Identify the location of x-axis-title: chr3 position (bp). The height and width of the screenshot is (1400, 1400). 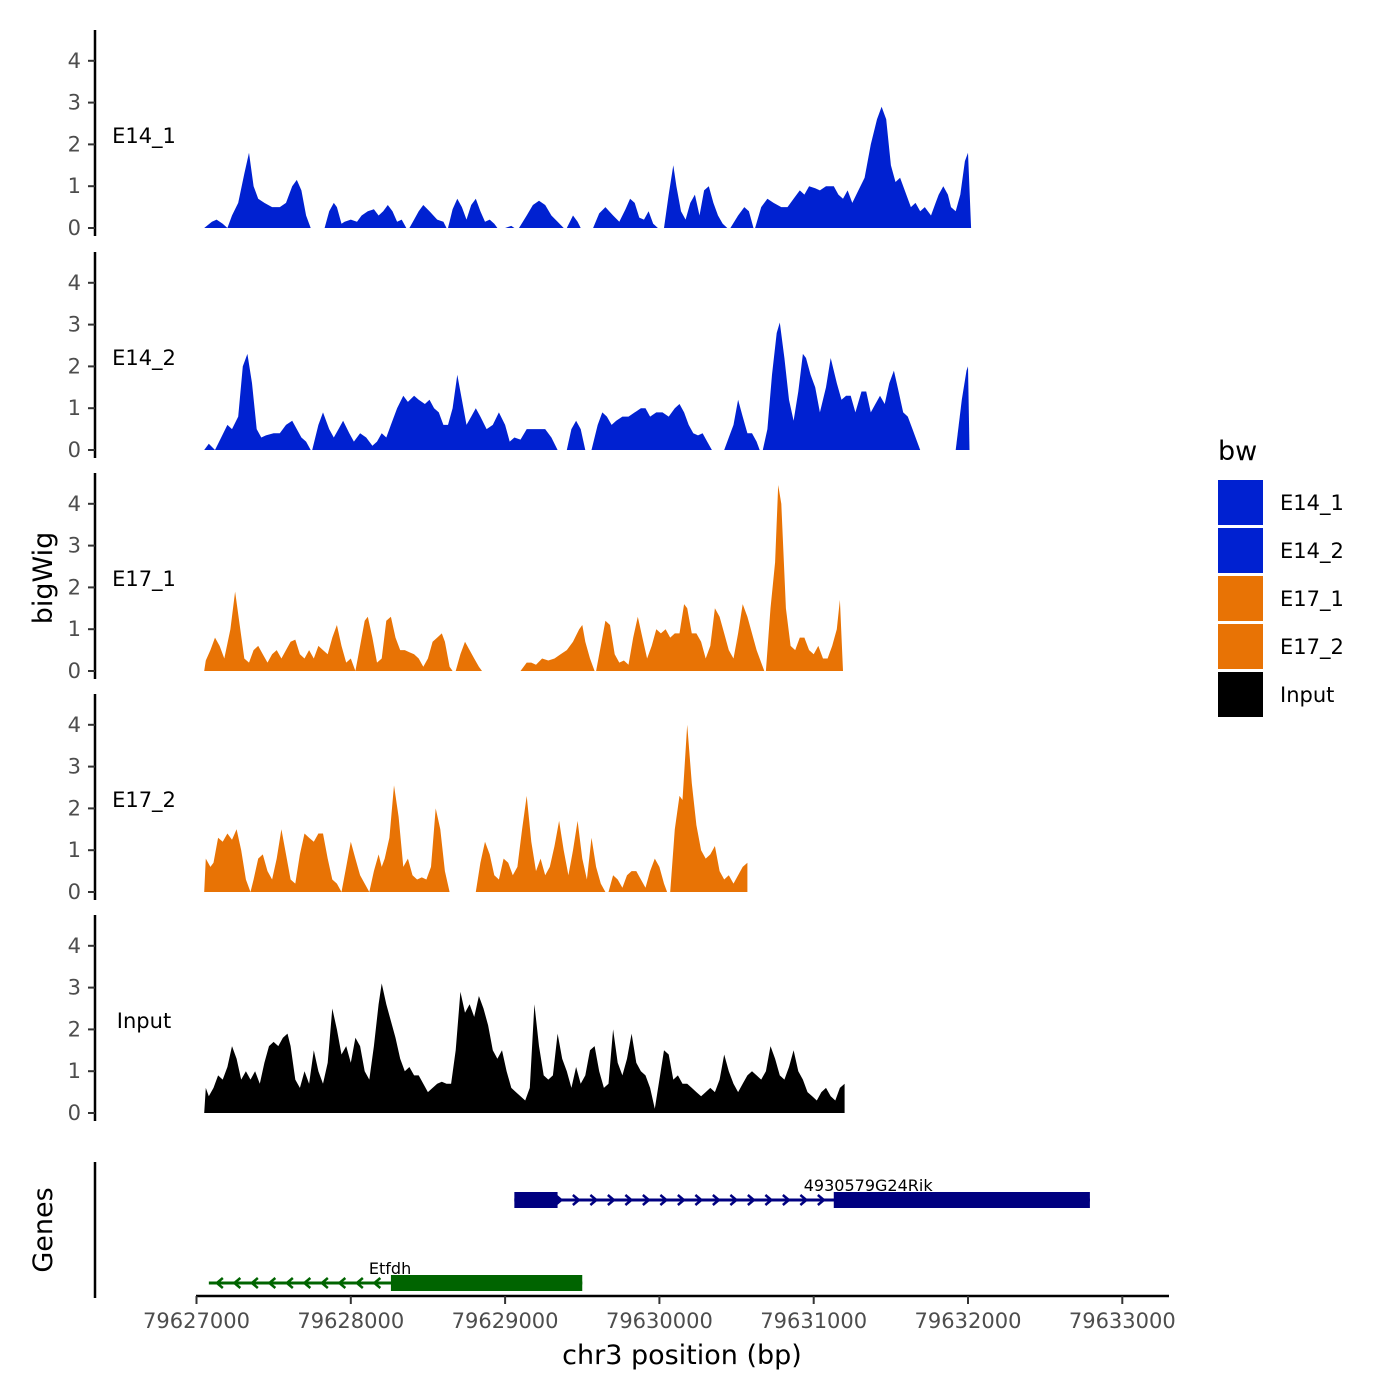
(682, 1355).